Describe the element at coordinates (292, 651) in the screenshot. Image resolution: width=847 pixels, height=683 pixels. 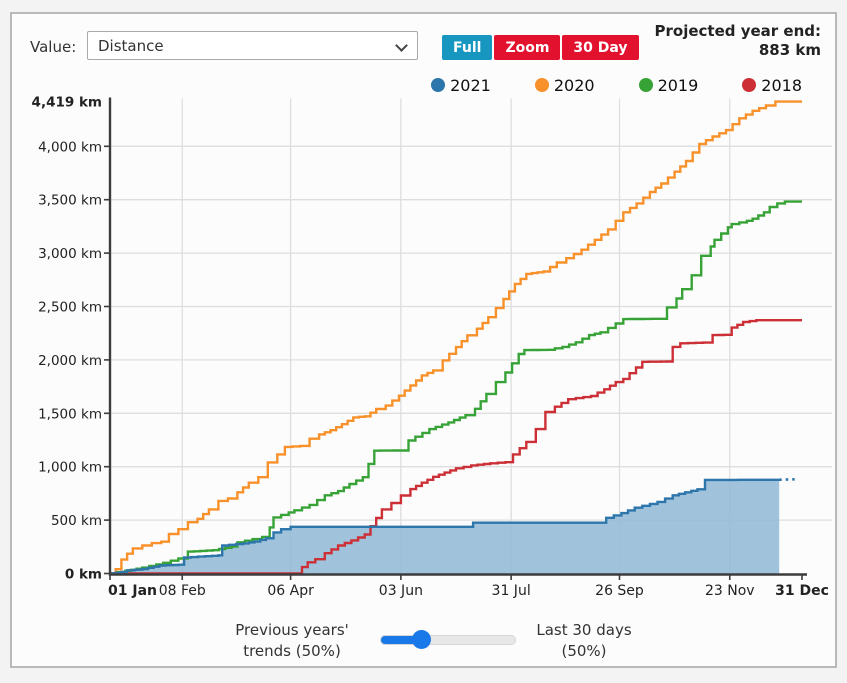
I see `slider-left-label-line2: trends (50%)` at that location.